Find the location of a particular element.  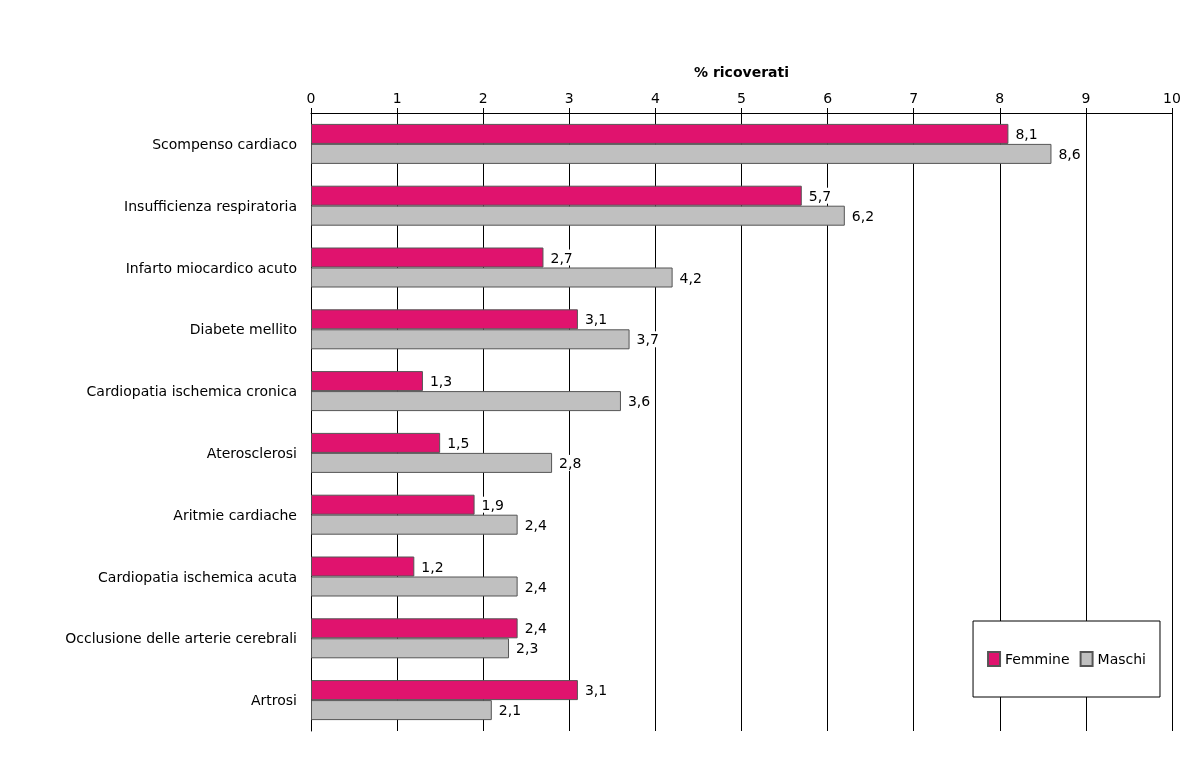

y-tick-label: Insufficienza respiratoria is located at coordinates (210, 205).